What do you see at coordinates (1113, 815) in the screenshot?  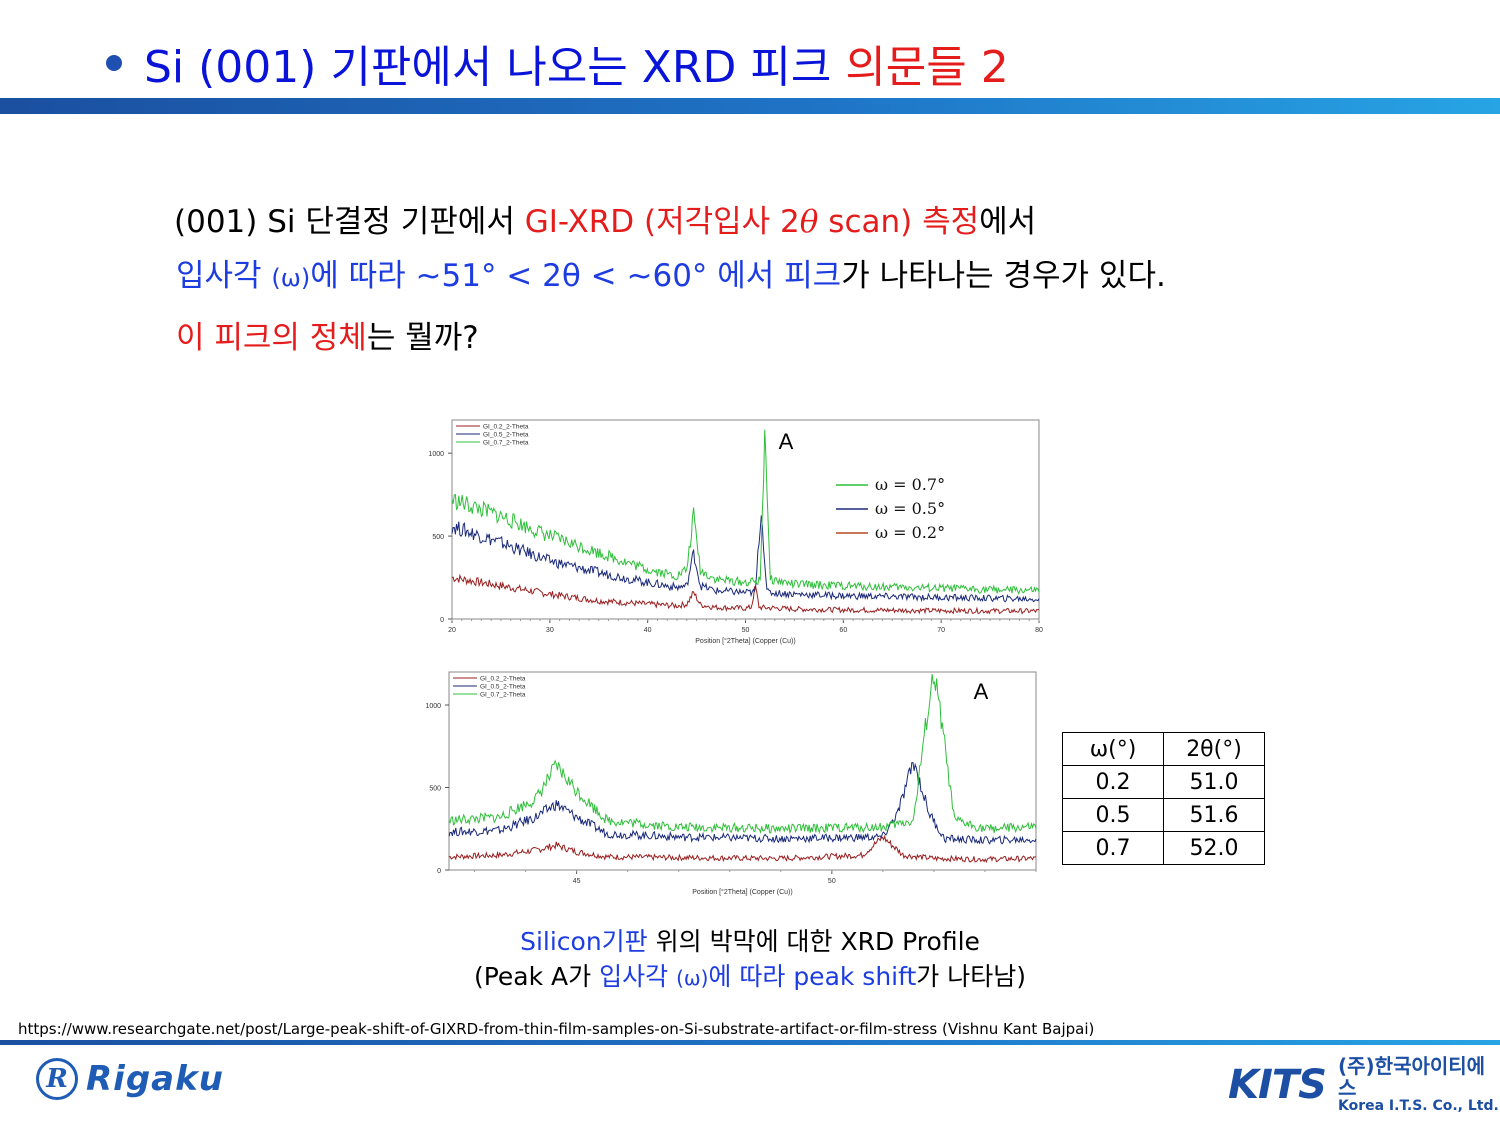 I see `table-cell: 0.5` at bounding box center [1113, 815].